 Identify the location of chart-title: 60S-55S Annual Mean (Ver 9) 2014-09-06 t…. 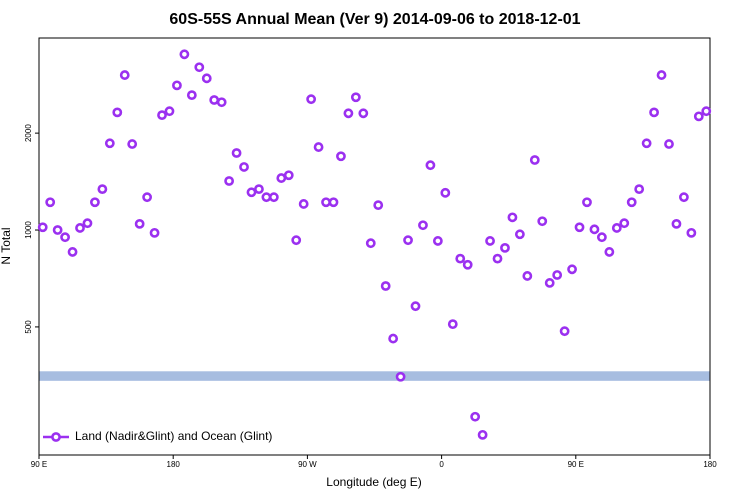
(374, 19).